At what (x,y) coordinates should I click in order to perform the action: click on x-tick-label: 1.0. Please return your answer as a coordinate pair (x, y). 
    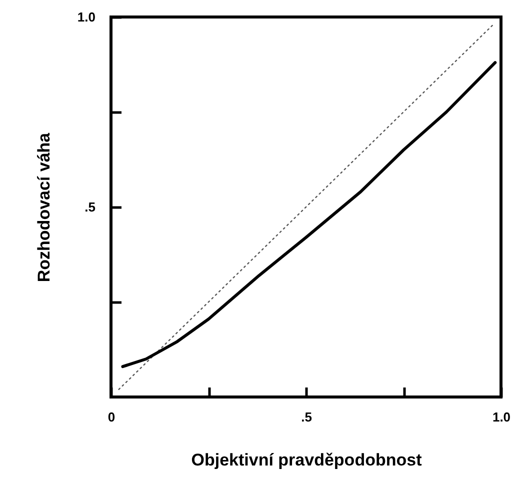
    Looking at the image, I should click on (501, 417).